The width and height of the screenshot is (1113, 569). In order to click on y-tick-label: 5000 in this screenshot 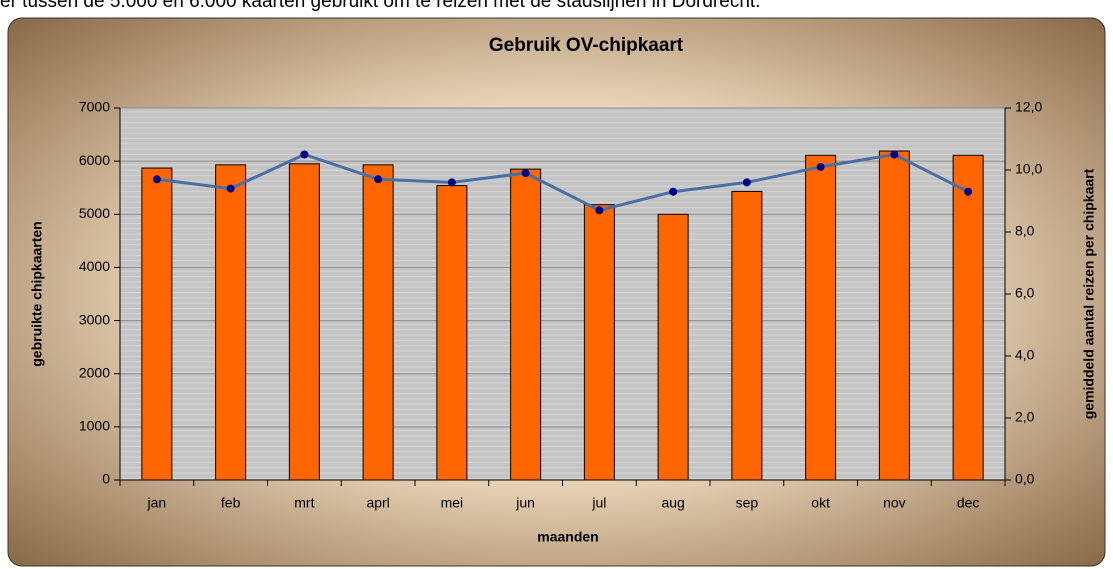, I will do `click(94, 213)`.